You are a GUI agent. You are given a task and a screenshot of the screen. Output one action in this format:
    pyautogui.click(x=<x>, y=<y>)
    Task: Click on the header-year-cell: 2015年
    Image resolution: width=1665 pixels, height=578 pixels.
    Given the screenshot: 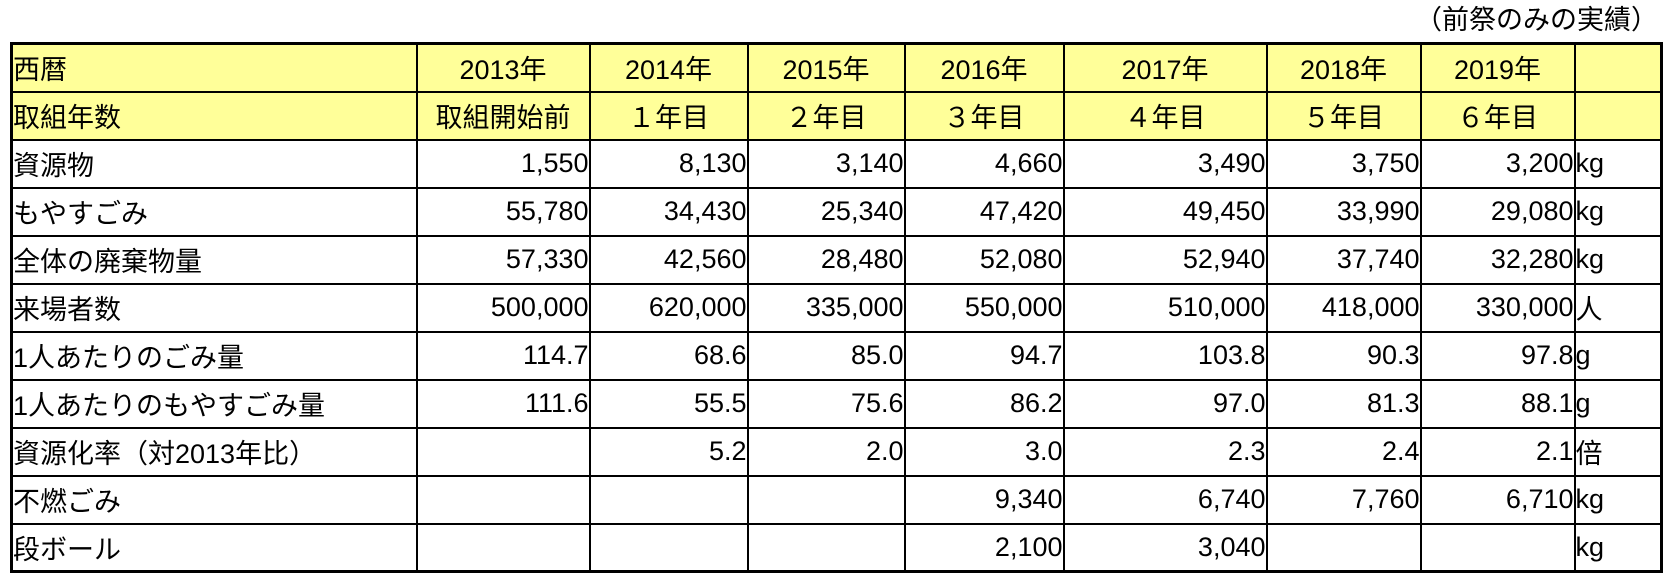 What is the action you would take?
    pyautogui.click(x=826, y=67)
    